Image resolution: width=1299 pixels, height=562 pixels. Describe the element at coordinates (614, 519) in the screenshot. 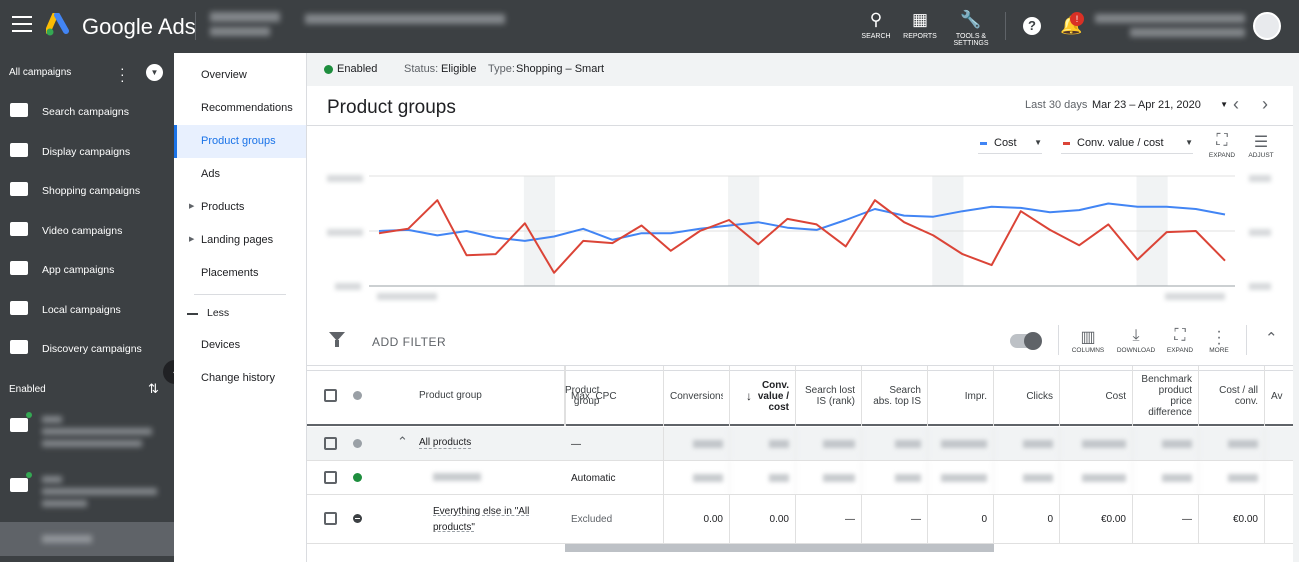

I see `cell-max-cpc: Excluded` at that location.